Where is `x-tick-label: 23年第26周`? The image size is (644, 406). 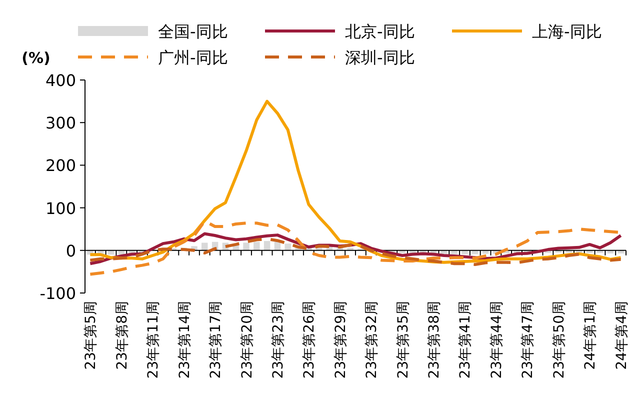 x-tick-label: 23年第26周 is located at coordinates (310, 340).